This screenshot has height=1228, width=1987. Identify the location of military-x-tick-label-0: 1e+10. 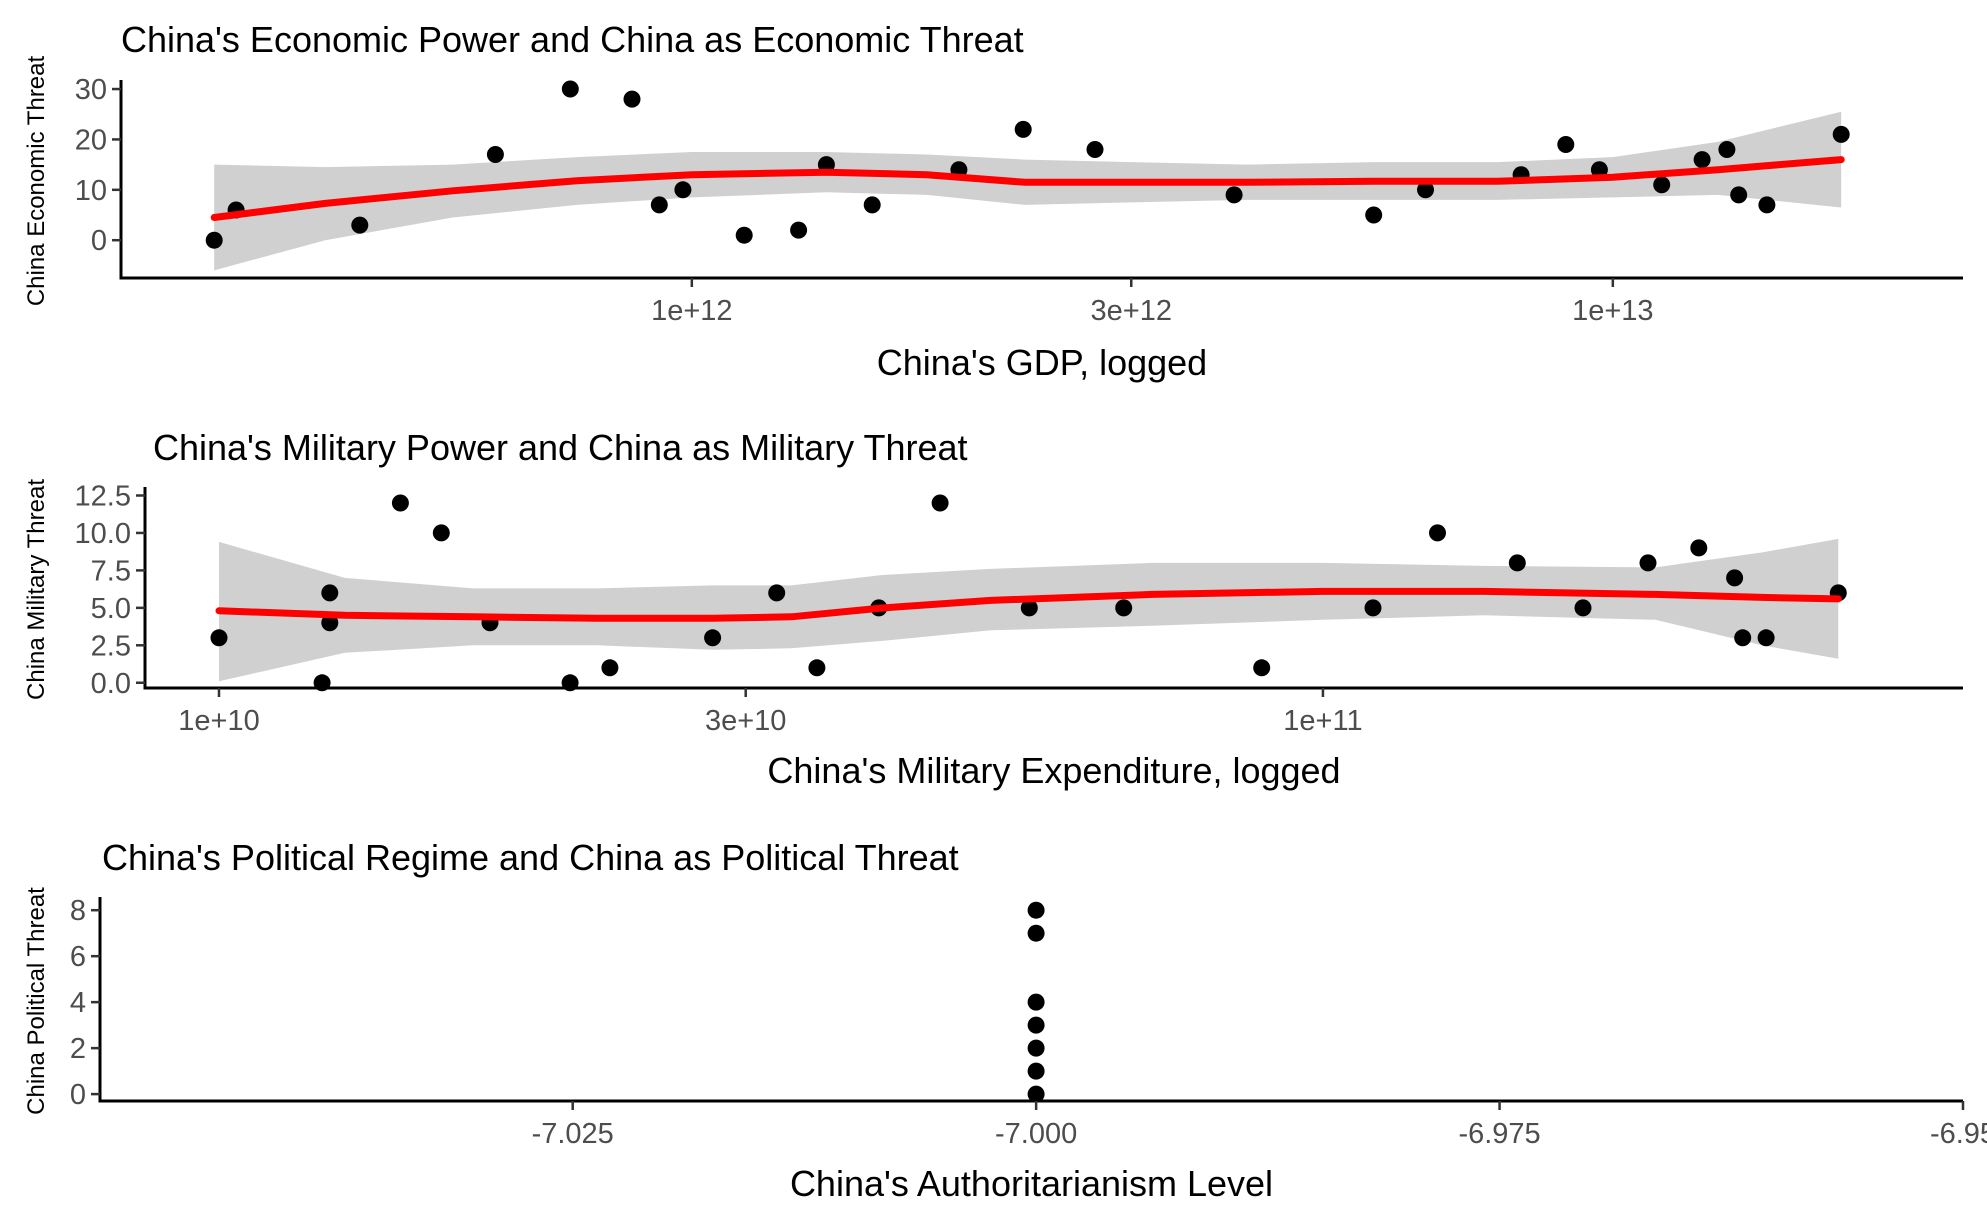
(218, 721).